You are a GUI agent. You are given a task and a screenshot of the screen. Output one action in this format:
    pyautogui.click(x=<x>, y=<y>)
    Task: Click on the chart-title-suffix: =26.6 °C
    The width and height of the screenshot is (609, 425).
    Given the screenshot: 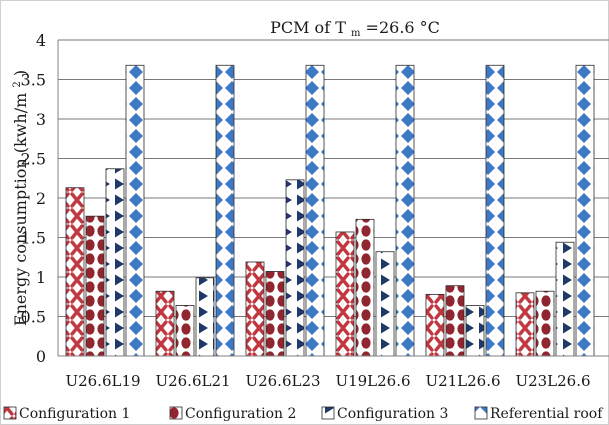 What is the action you would take?
    pyautogui.click(x=403, y=27)
    